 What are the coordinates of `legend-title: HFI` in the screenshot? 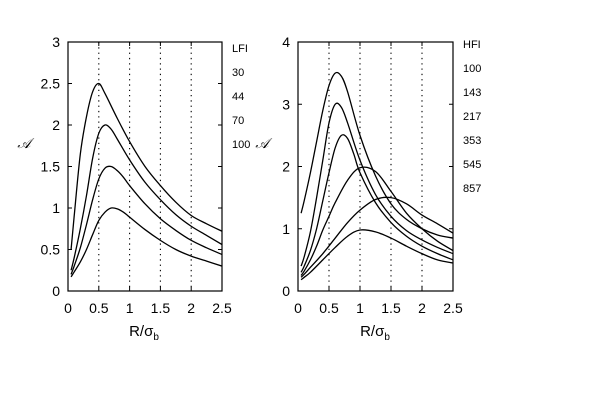 It's located at (472, 45).